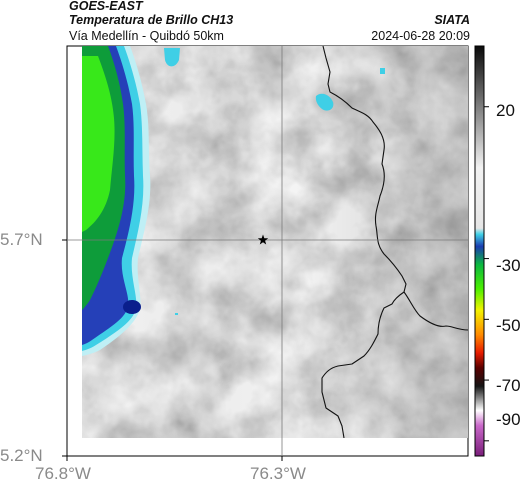  What do you see at coordinates (364, 242) in the screenshot?
I see `boundary-line` at bounding box center [364, 242].